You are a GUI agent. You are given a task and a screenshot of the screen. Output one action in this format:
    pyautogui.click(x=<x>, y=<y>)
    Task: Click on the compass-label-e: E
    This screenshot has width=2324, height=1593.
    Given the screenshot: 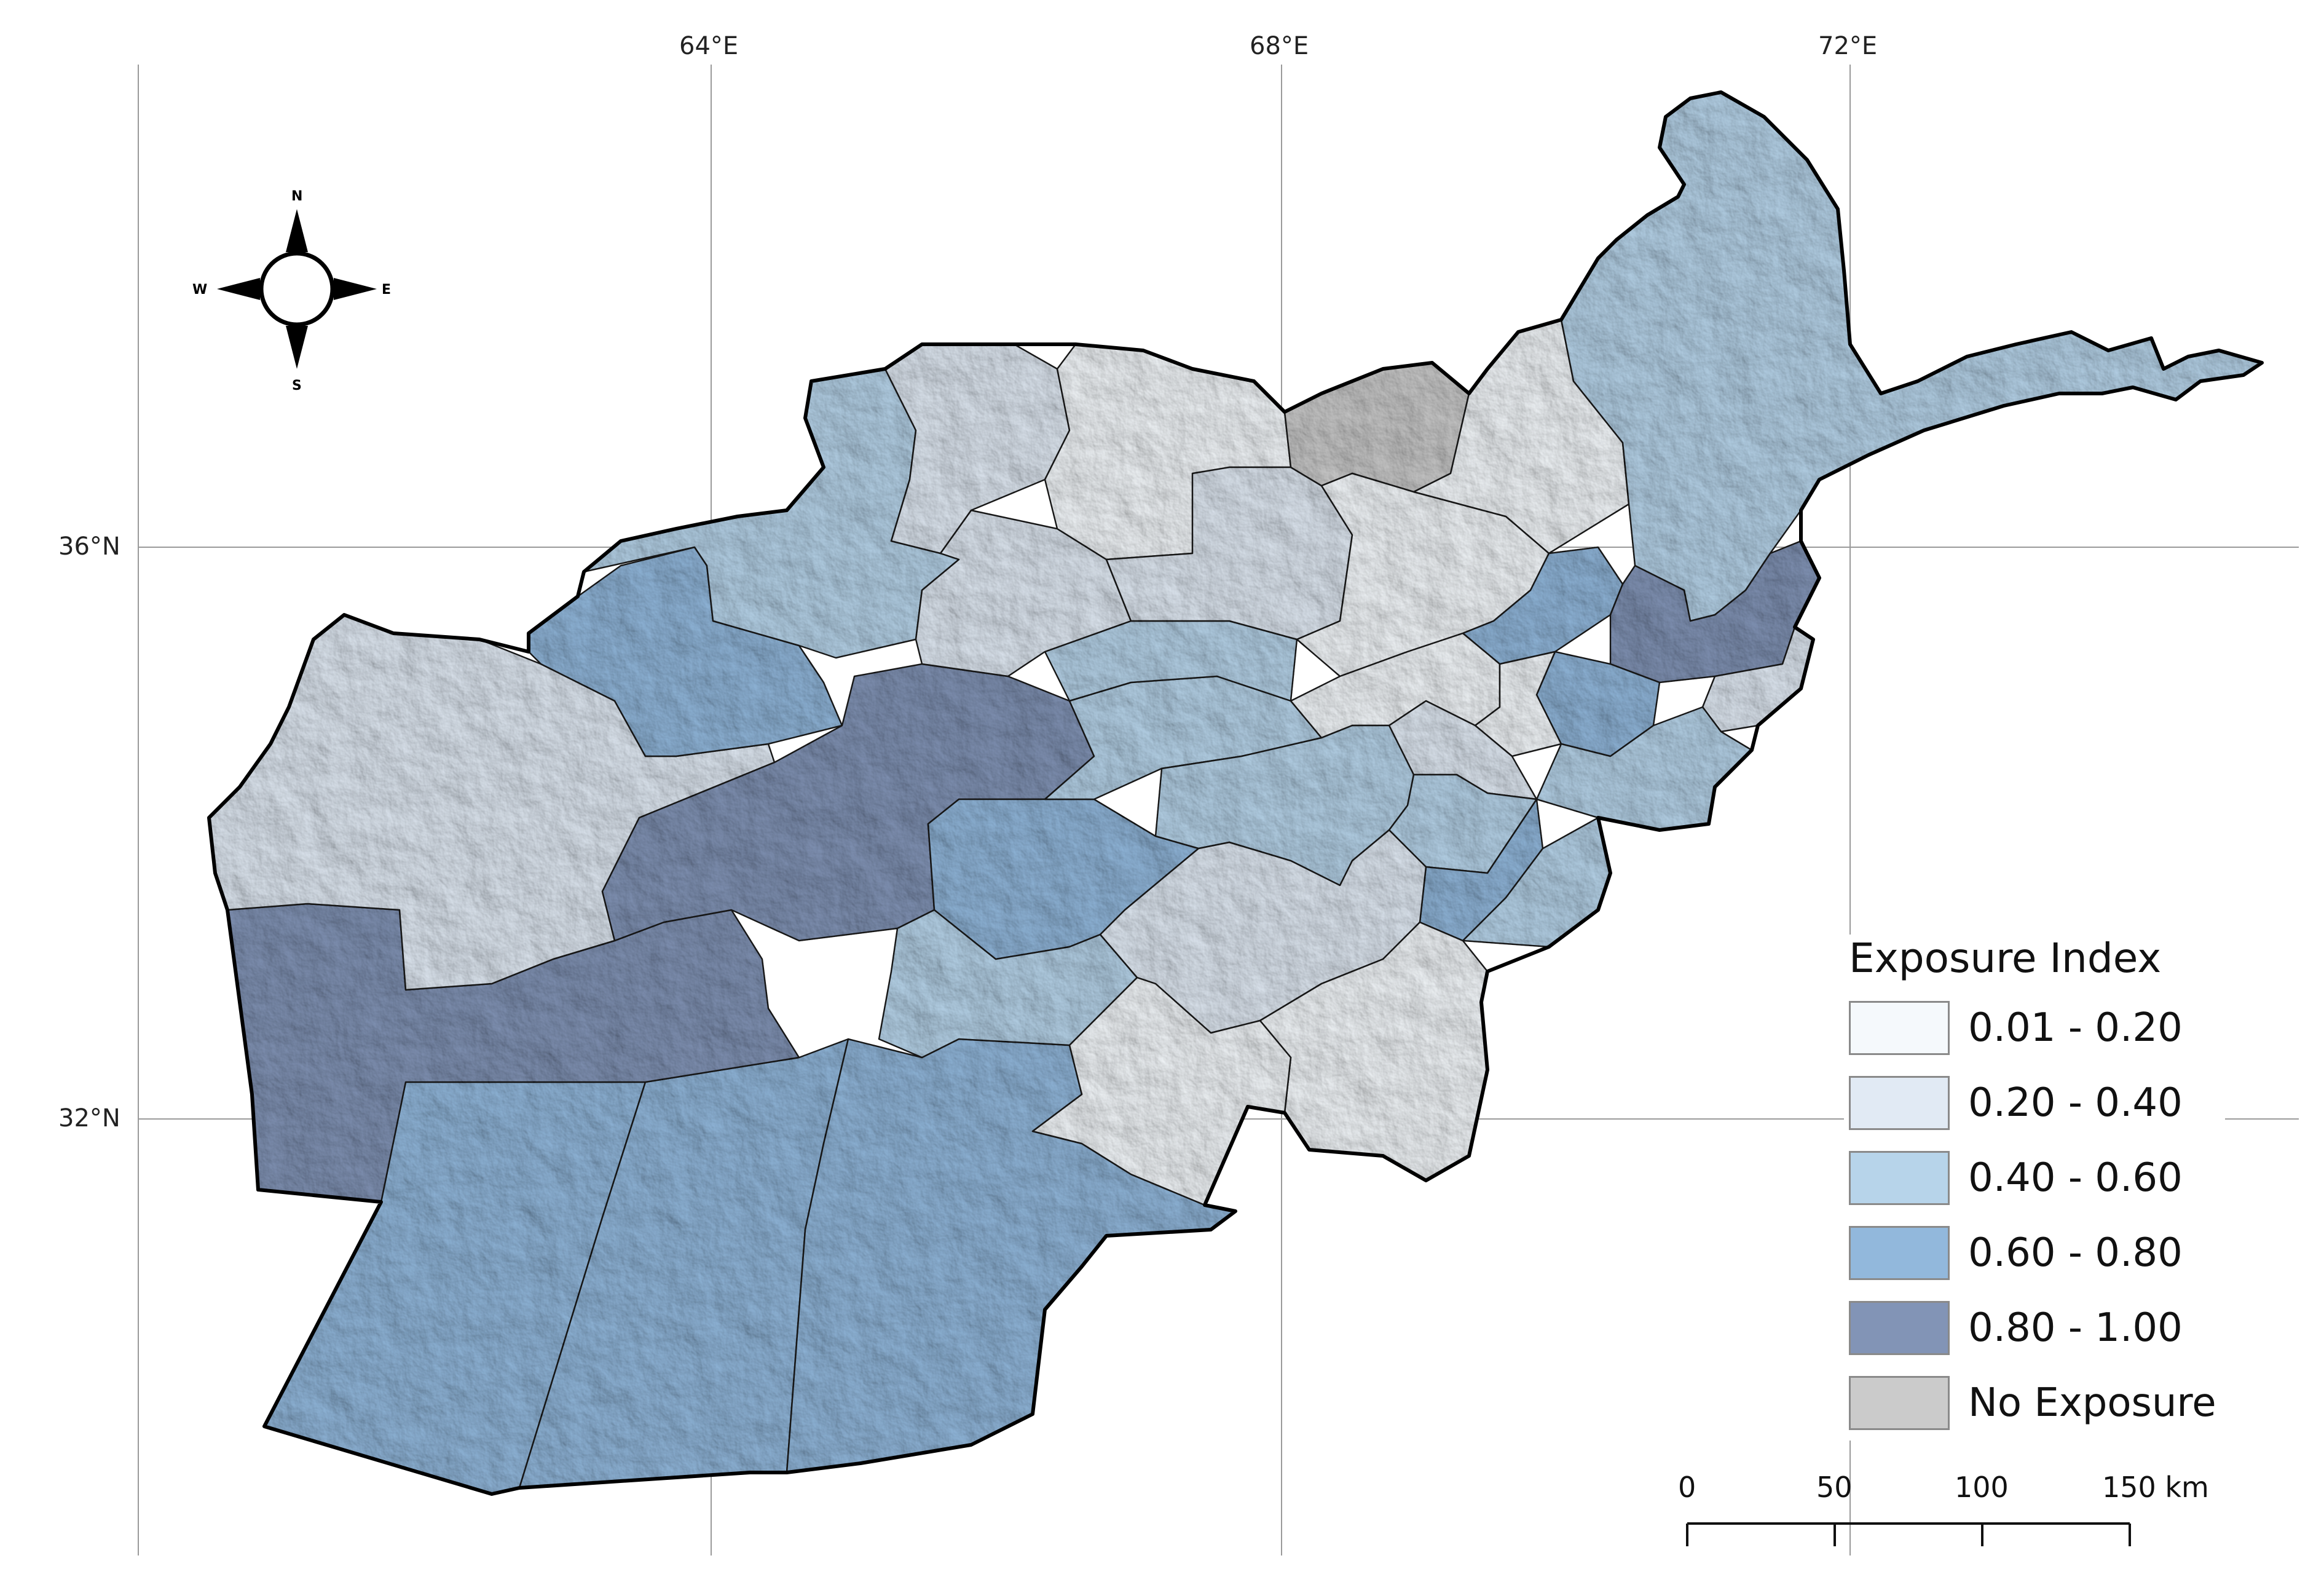 What is the action you would take?
    pyautogui.click(x=386, y=290)
    